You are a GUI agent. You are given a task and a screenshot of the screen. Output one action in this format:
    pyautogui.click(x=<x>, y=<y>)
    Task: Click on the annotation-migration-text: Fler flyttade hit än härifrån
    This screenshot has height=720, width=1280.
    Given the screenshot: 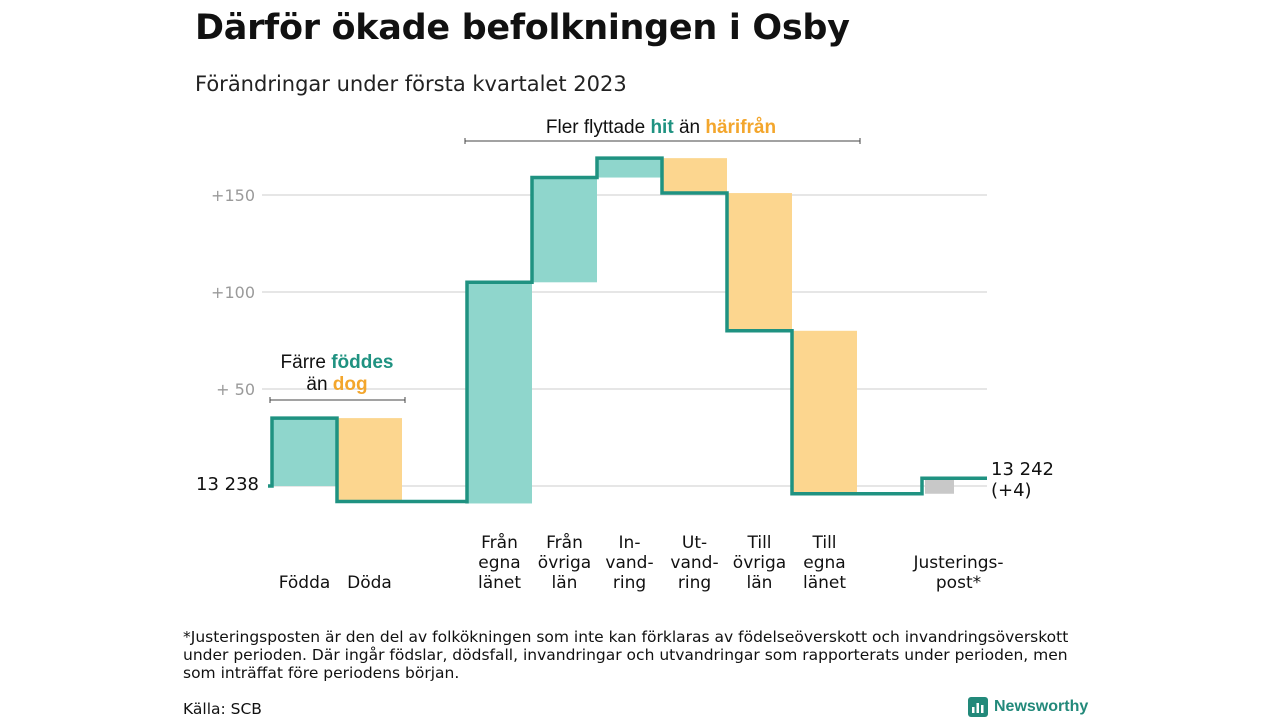 What is the action you would take?
    pyautogui.click(x=661, y=127)
    